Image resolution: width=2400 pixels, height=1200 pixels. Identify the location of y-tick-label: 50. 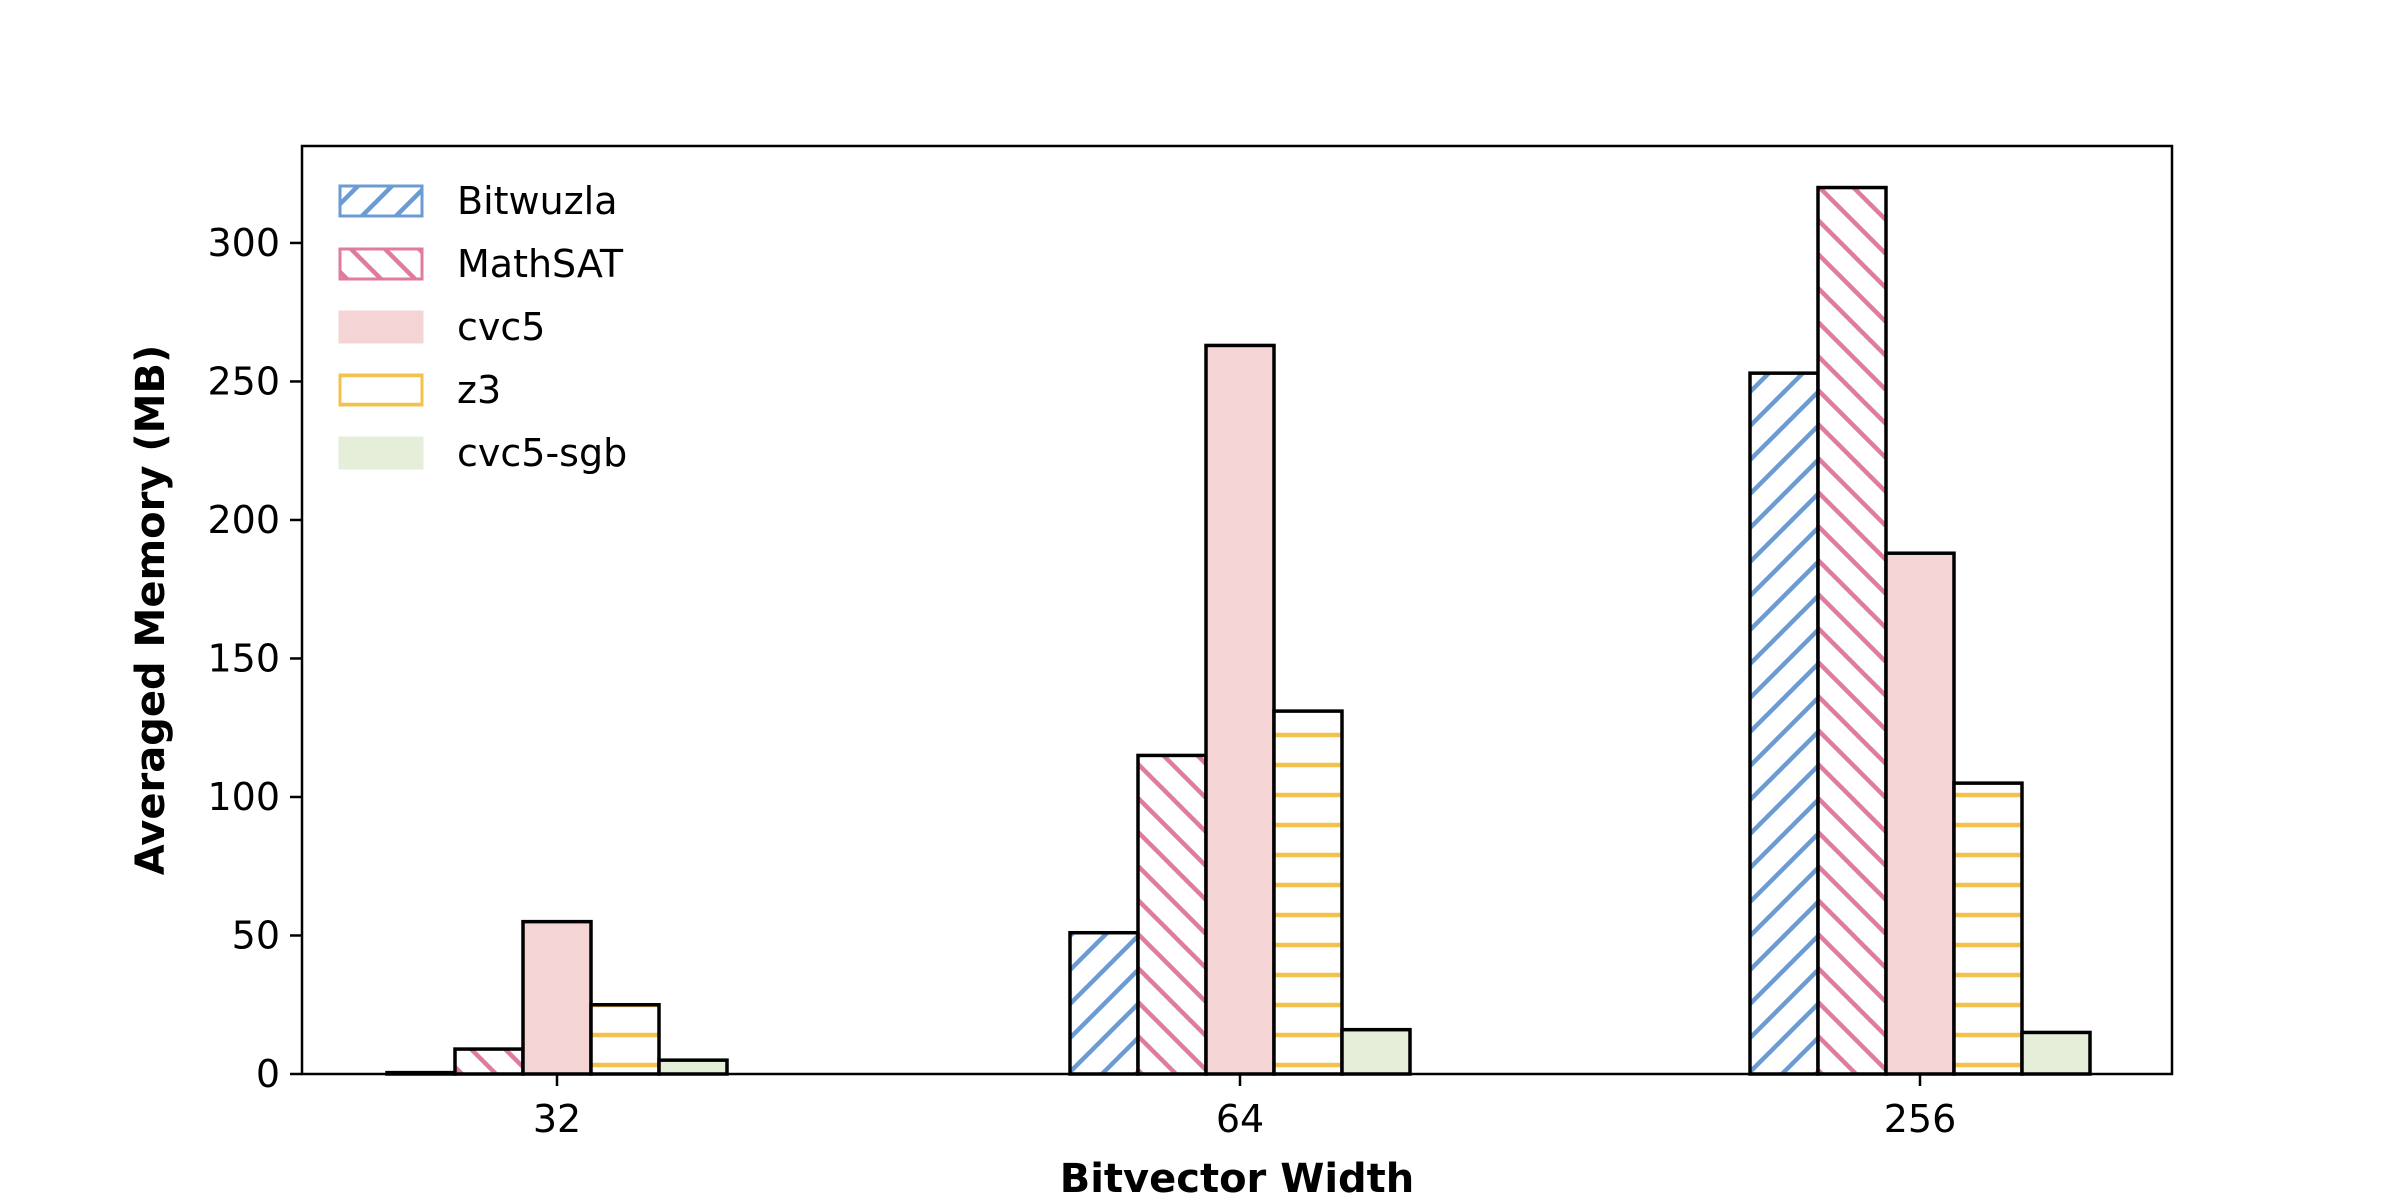
(256, 935).